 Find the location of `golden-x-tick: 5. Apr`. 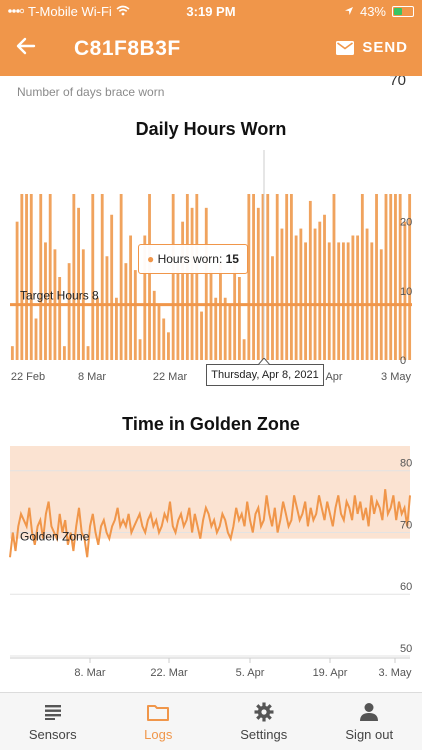

golden-x-tick: 5. Apr is located at coordinates (250, 673).